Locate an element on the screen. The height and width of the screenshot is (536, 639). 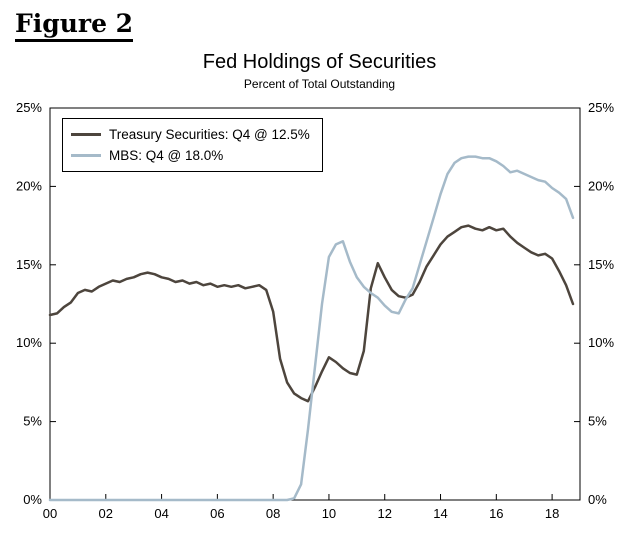
y-tick-label-left: 0% is located at coordinates (32, 499).